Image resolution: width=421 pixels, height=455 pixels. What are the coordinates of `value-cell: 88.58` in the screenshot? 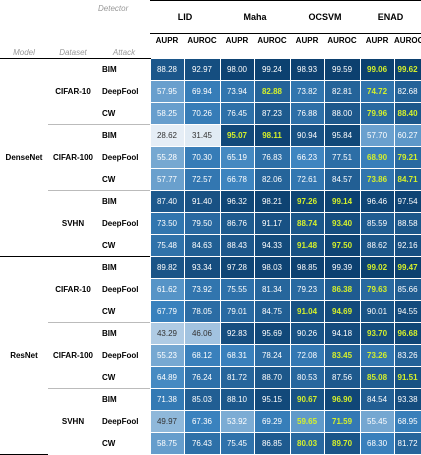 It's located at (407, 223).